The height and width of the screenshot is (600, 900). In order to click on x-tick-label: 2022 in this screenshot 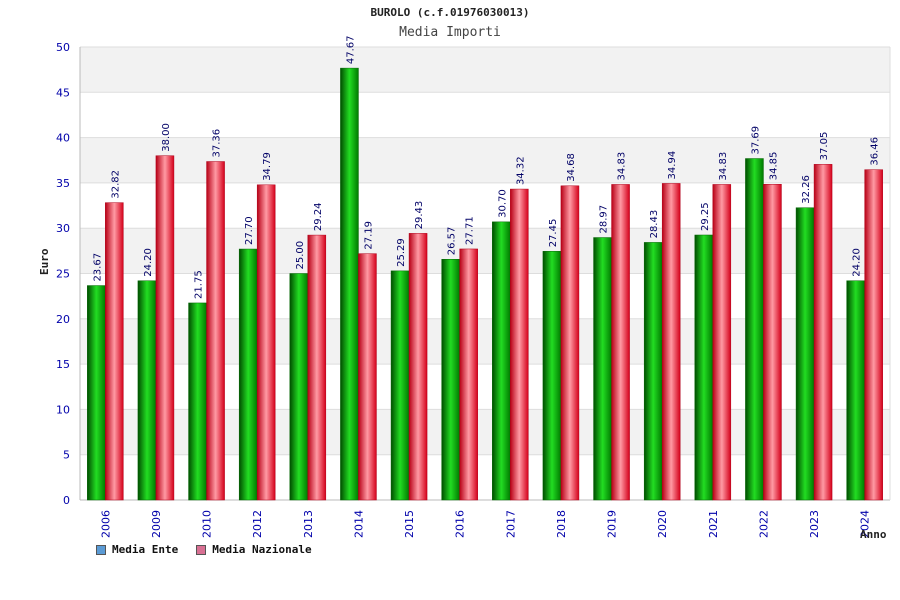, I will do `click(763, 524)`.